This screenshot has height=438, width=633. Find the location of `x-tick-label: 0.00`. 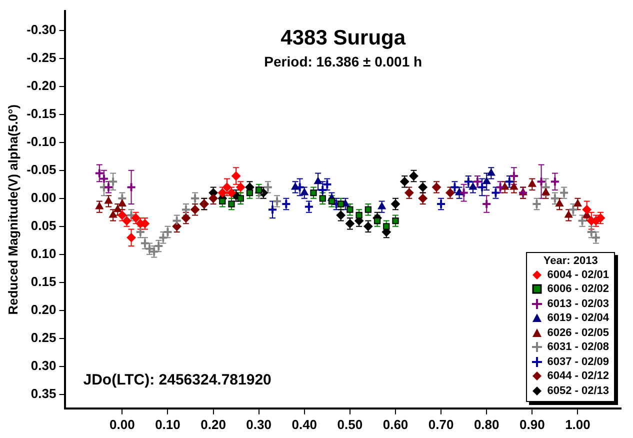

x-tick-label: 0.00 is located at coordinates (122, 424).